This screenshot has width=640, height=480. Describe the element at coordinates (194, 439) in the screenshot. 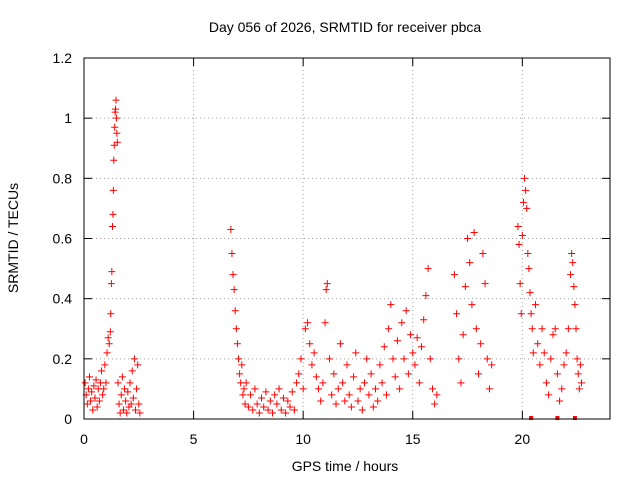

I see `x-tick-label: 5` at that location.